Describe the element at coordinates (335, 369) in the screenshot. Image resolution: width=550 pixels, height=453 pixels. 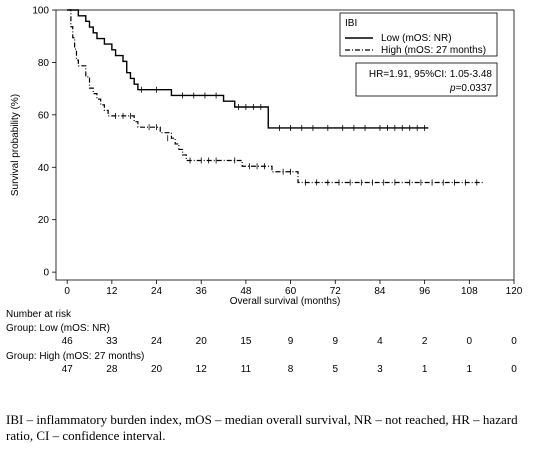
I see `risk-count: 5` at that location.